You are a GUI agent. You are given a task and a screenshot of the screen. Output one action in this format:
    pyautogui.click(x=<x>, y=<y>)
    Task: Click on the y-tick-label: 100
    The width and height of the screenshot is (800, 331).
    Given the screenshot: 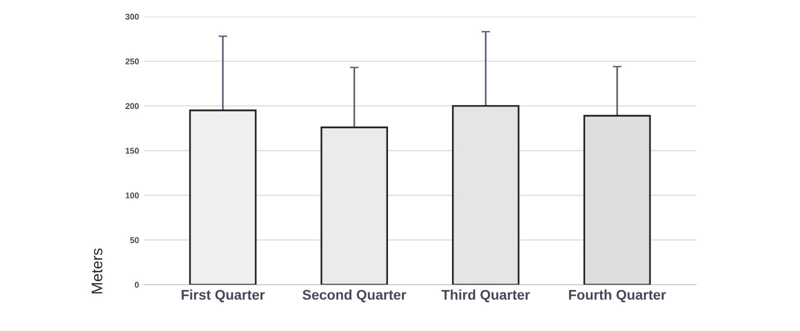 What is the action you would take?
    pyautogui.click(x=132, y=195)
    